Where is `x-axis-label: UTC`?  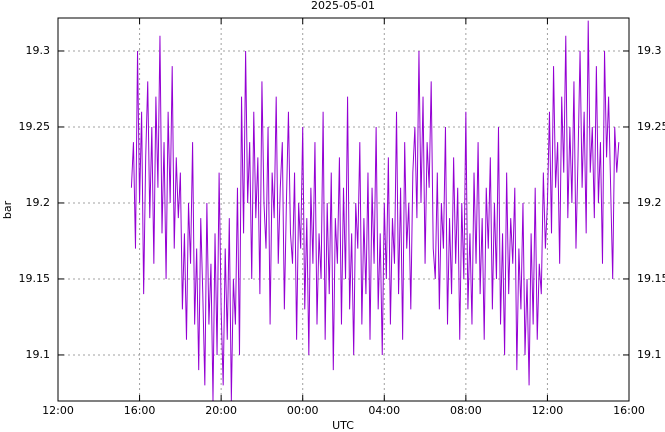
x-axis-label: UTC is located at coordinates (343, 425).